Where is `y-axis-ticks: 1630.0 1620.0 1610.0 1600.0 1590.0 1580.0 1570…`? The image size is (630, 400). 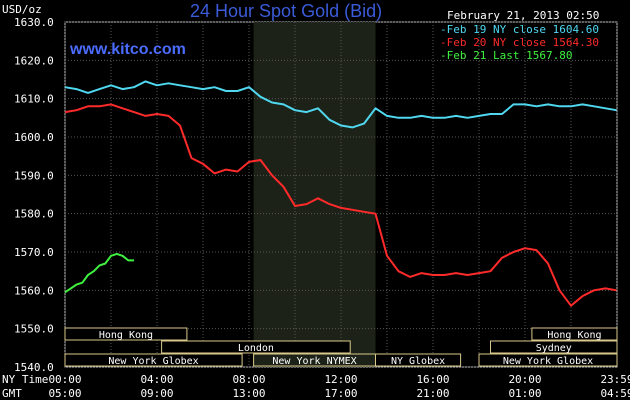
y-axis-ticks: 1630.0 1620.0 1610.0 1600.0 1590.0 1580.0 1570… is located at coordinates (34, 195).